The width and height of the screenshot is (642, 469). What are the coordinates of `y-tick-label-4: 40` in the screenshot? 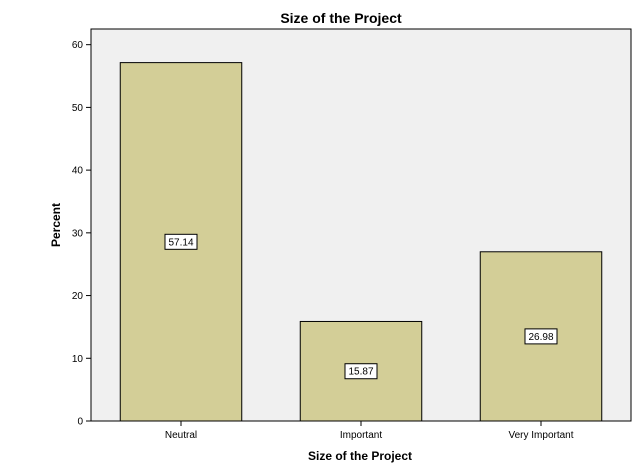 It's located at (78, 171).